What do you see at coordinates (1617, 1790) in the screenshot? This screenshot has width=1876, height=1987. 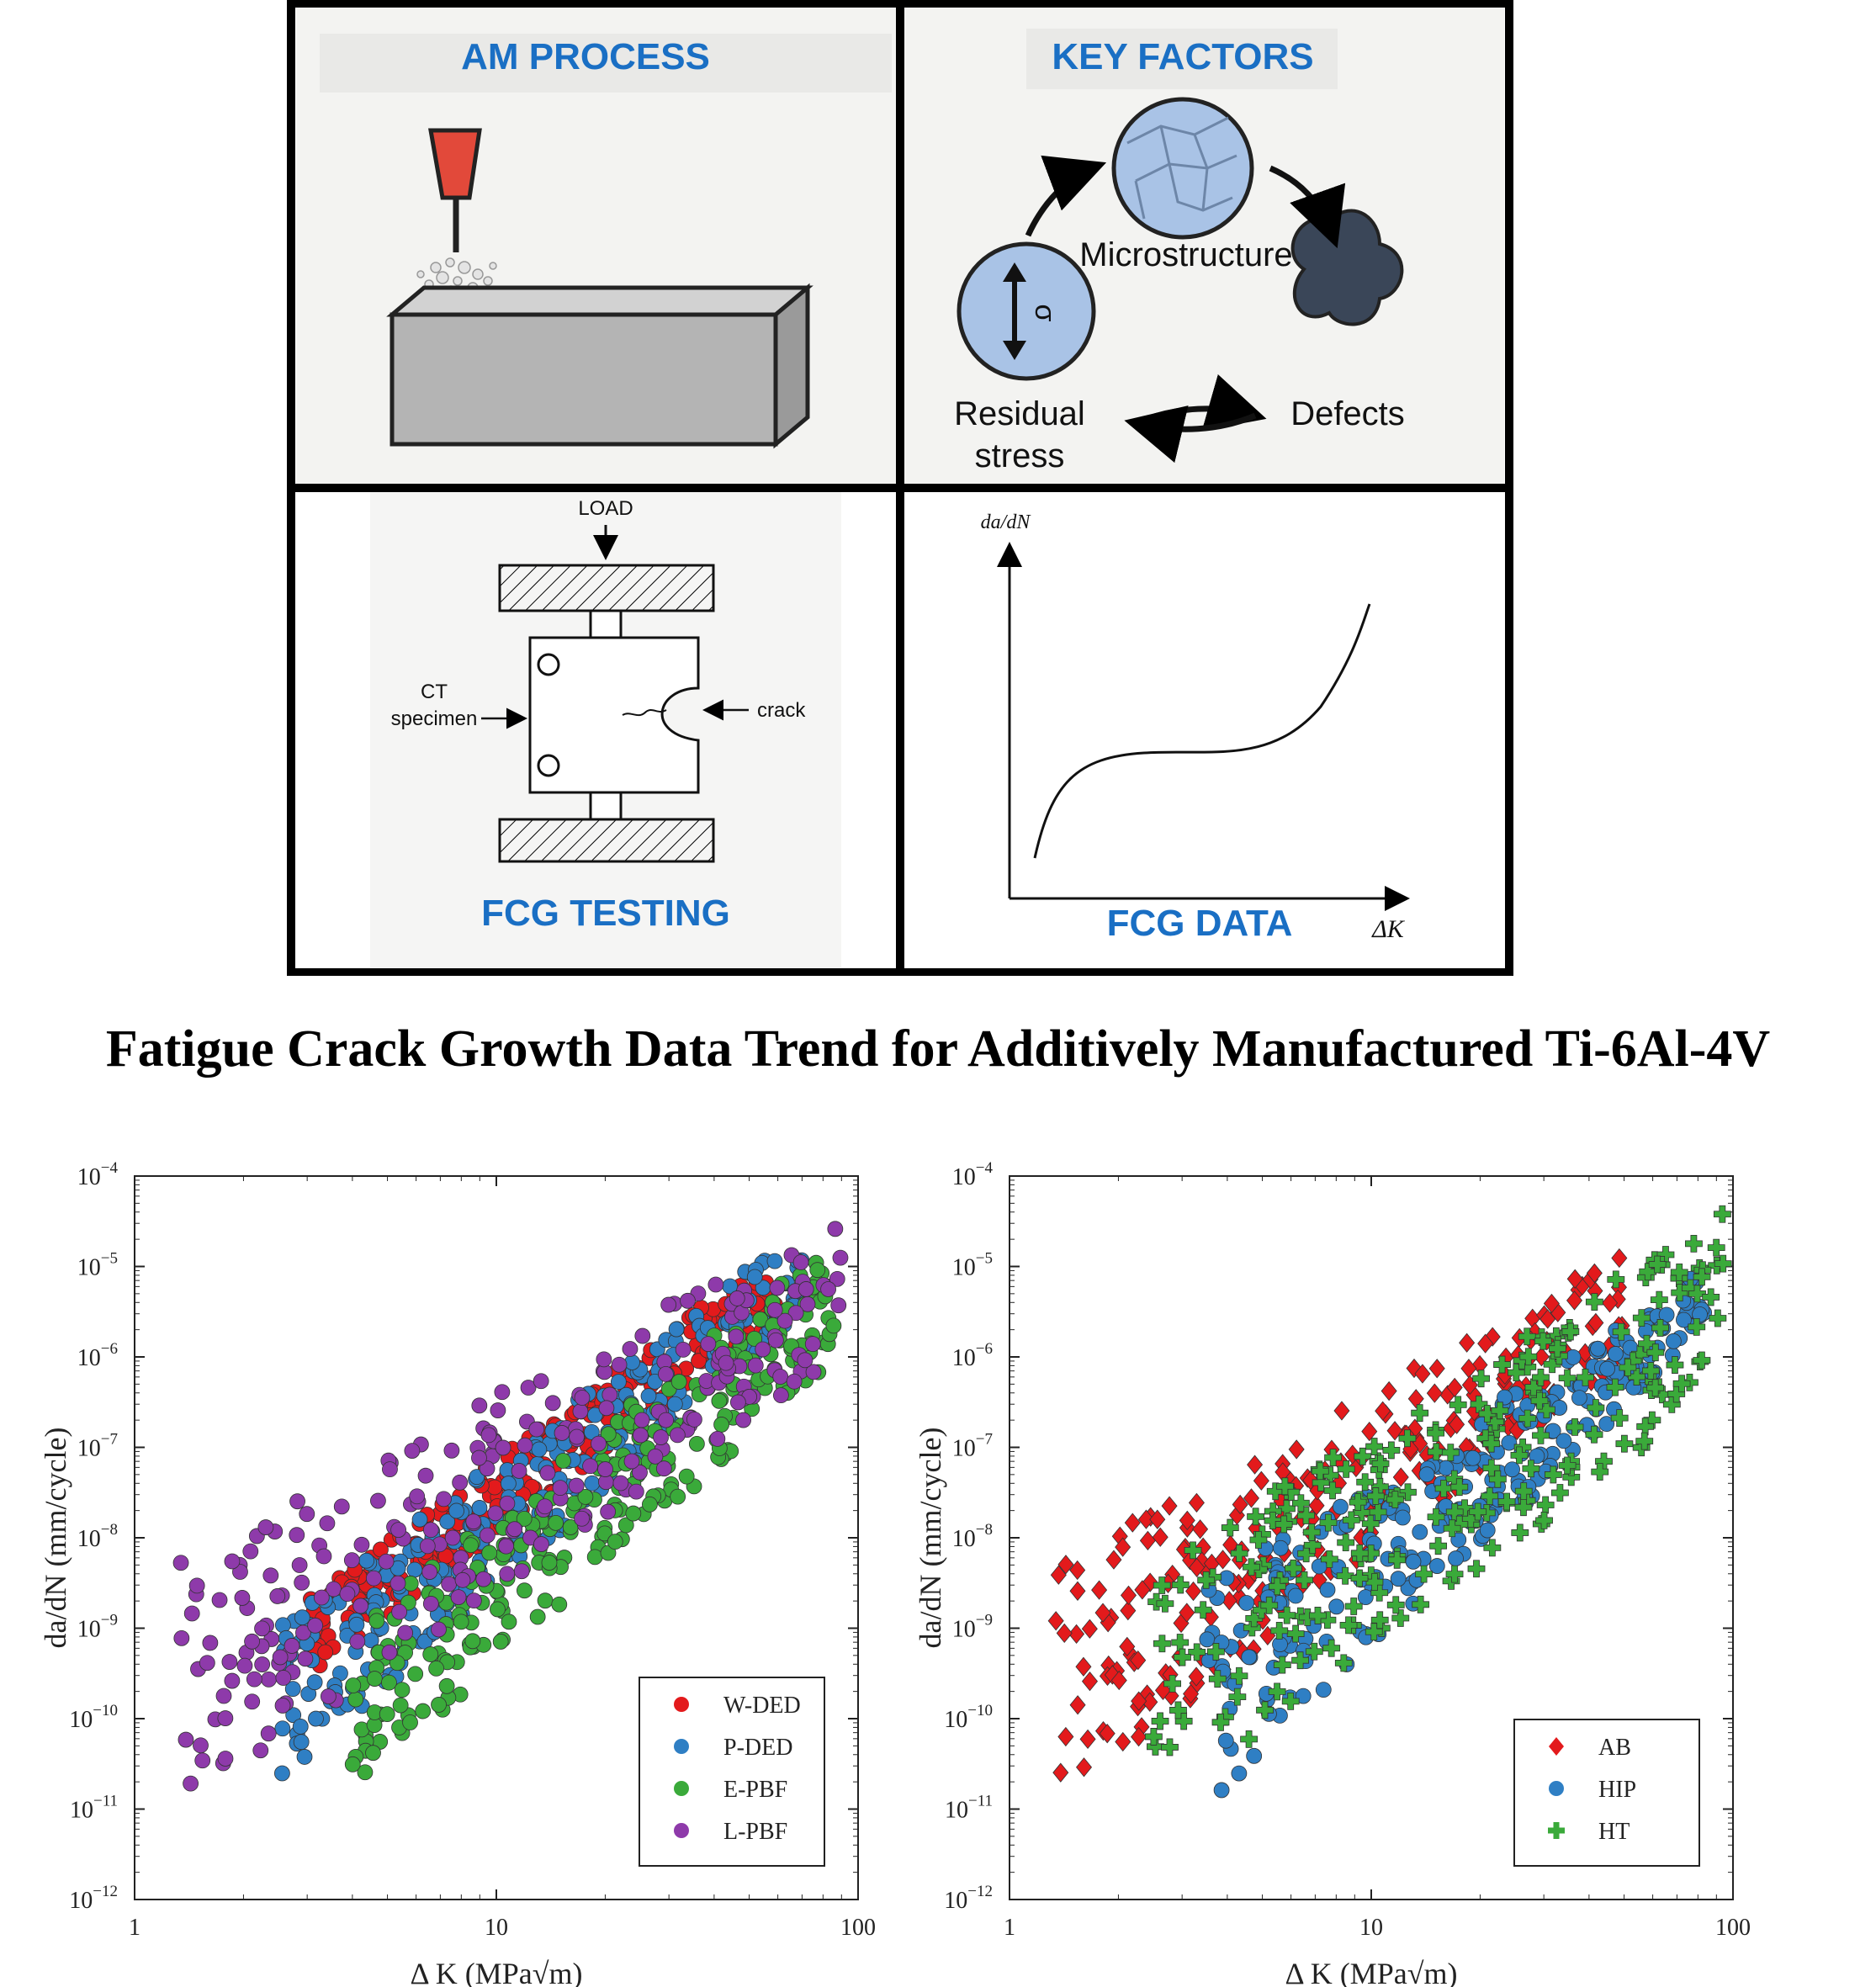 I see `legend-label: HIP` at bounding box center [1617, 1790].